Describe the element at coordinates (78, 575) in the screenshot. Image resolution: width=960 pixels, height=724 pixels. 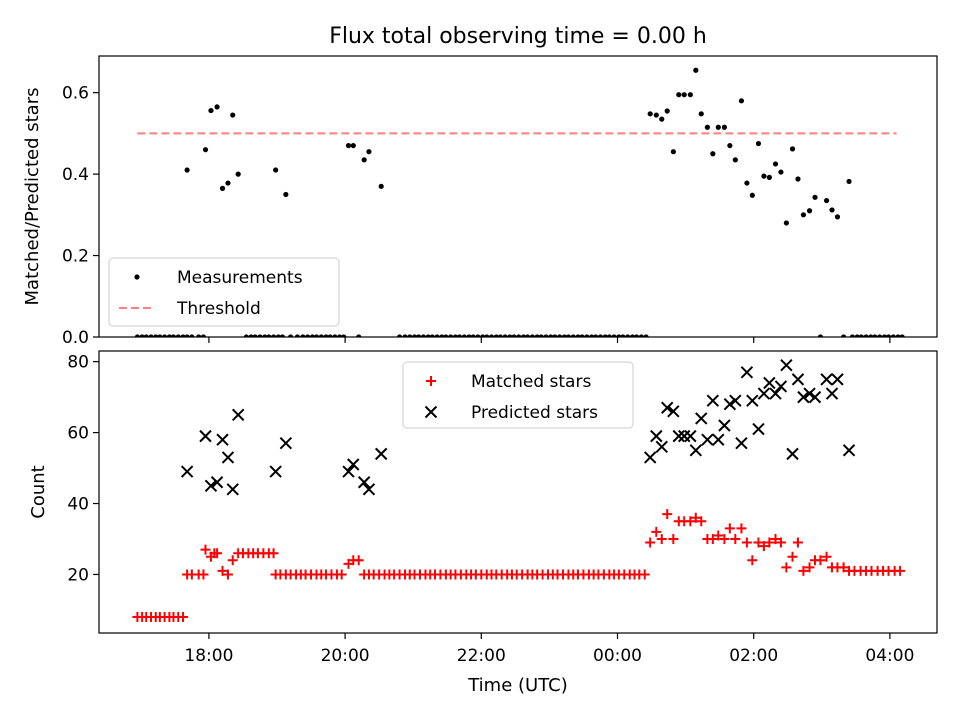
I see `y-tick-label: 20` at that location.